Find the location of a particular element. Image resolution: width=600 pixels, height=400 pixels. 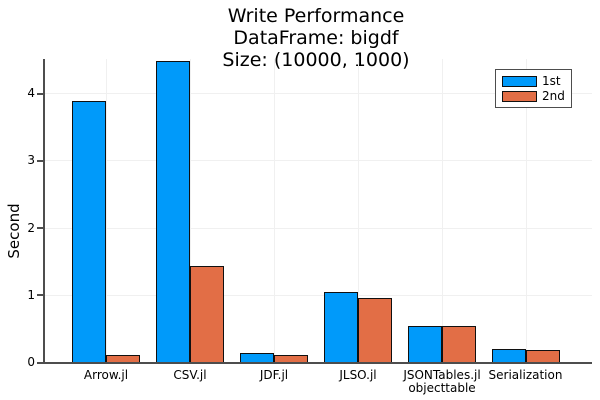

chart-title-line-1: Write Performance is located at coordinates (316, 16).